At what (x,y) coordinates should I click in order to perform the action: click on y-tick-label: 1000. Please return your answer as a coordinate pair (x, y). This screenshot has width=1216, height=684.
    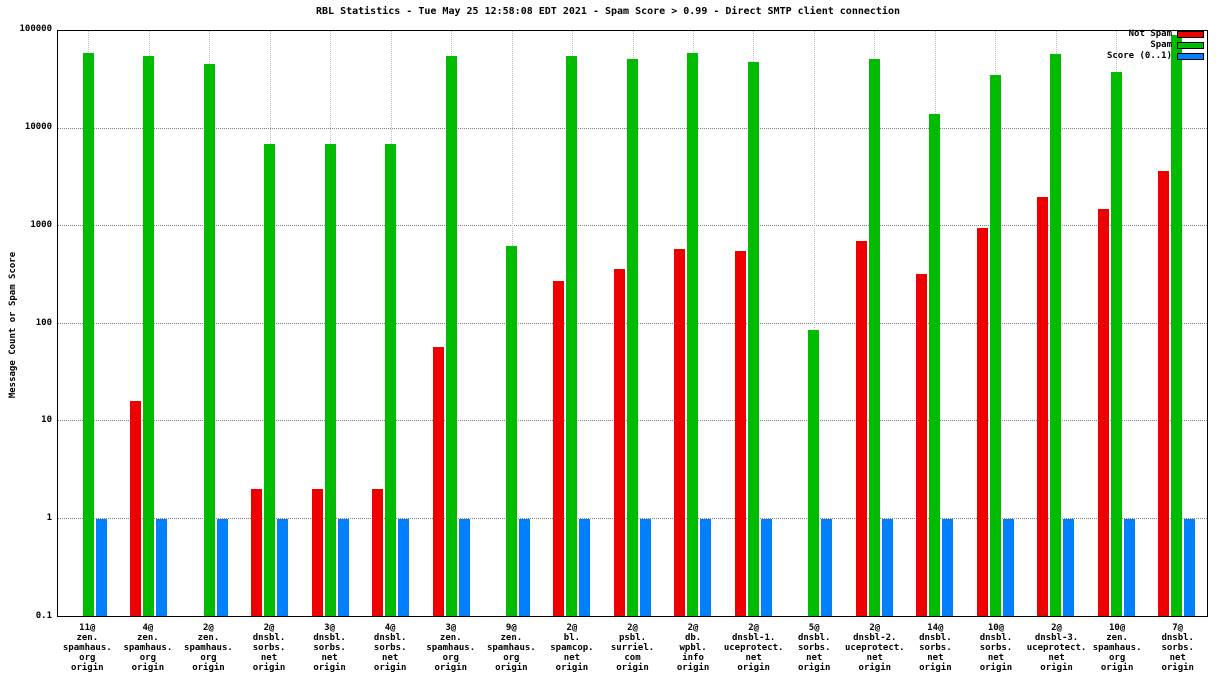
    Looking at the image, I should click on (41, 224).